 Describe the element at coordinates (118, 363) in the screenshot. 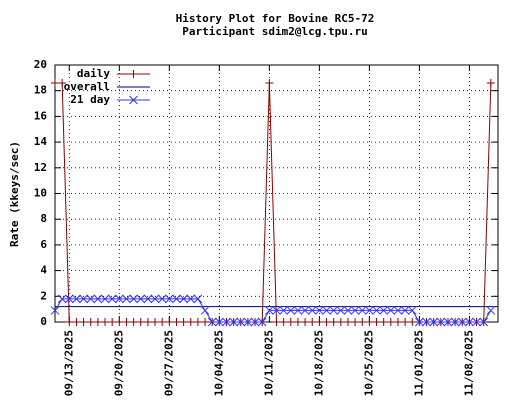

I see `x-tick-label: 09/20/2025` at that location.